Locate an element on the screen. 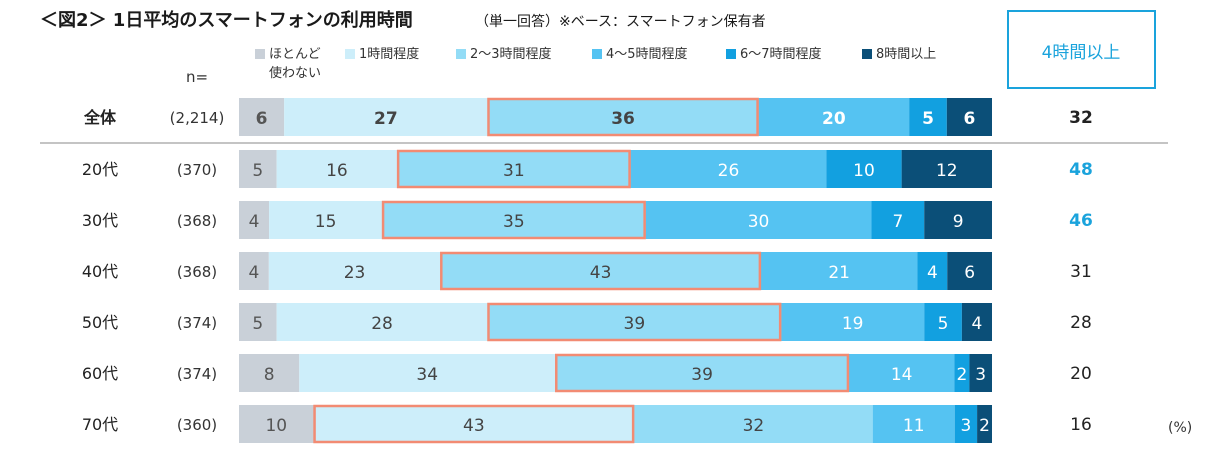 This screenshot has width=1207, height=451. data-label: 35 is located at coordinates (514, 222).